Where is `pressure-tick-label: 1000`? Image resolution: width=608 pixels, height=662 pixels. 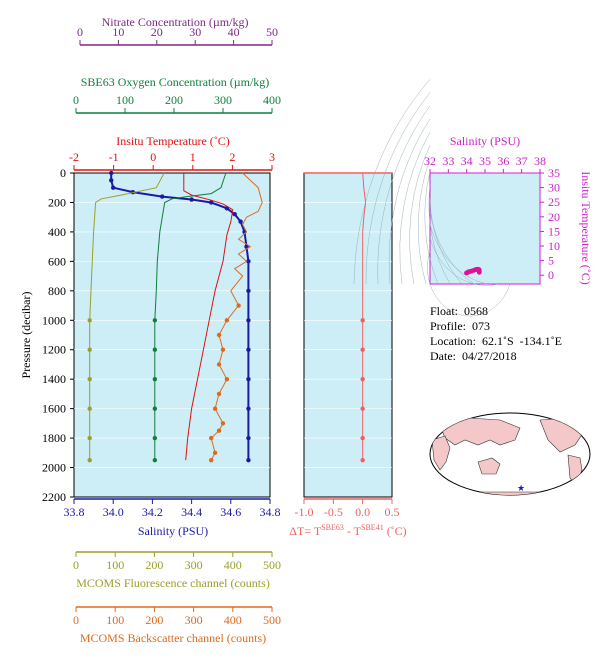 pressure-tick-label: 1000 is located at coordinates (54, 320).